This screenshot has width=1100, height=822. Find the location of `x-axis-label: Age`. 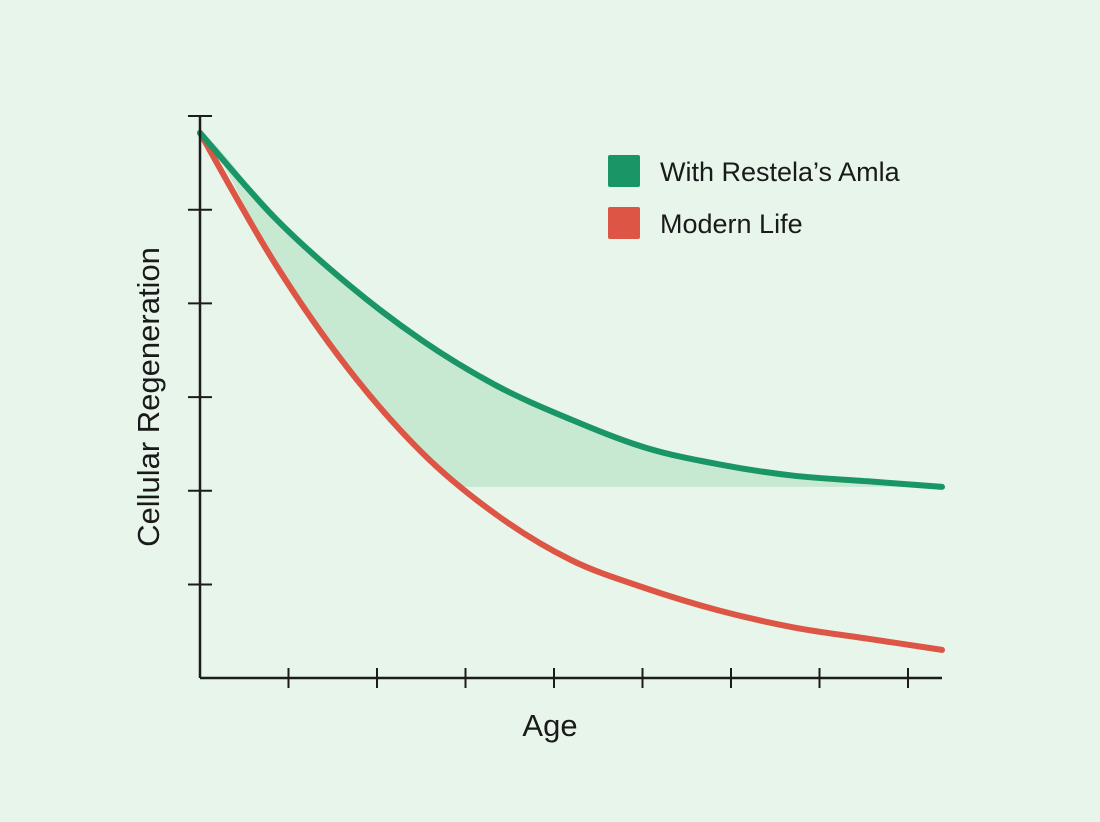

x-axis-label: Age is located at coordinates (549, 725).